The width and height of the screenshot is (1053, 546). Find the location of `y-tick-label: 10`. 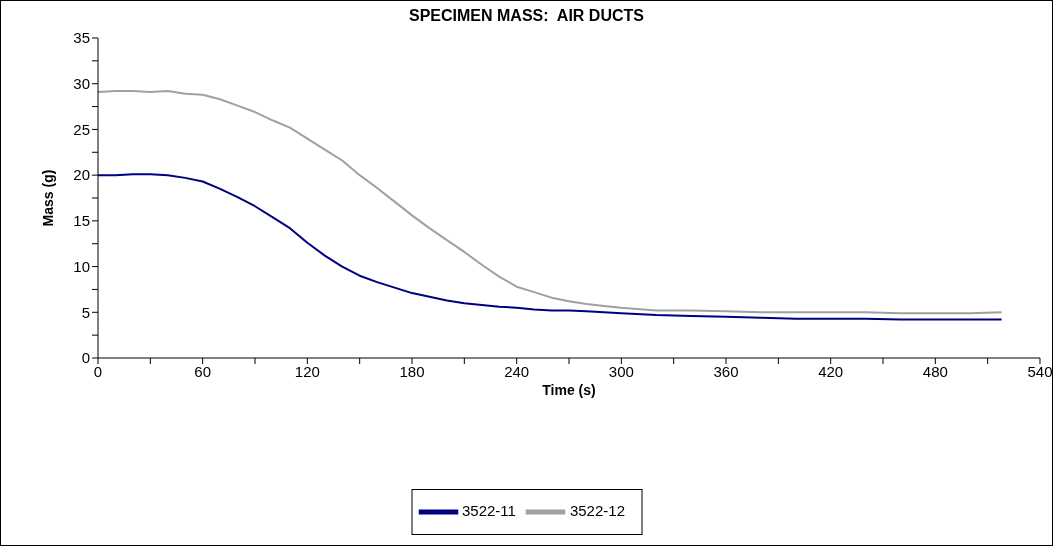

y-tick-label: 10 is located at coordinates (81, 266).